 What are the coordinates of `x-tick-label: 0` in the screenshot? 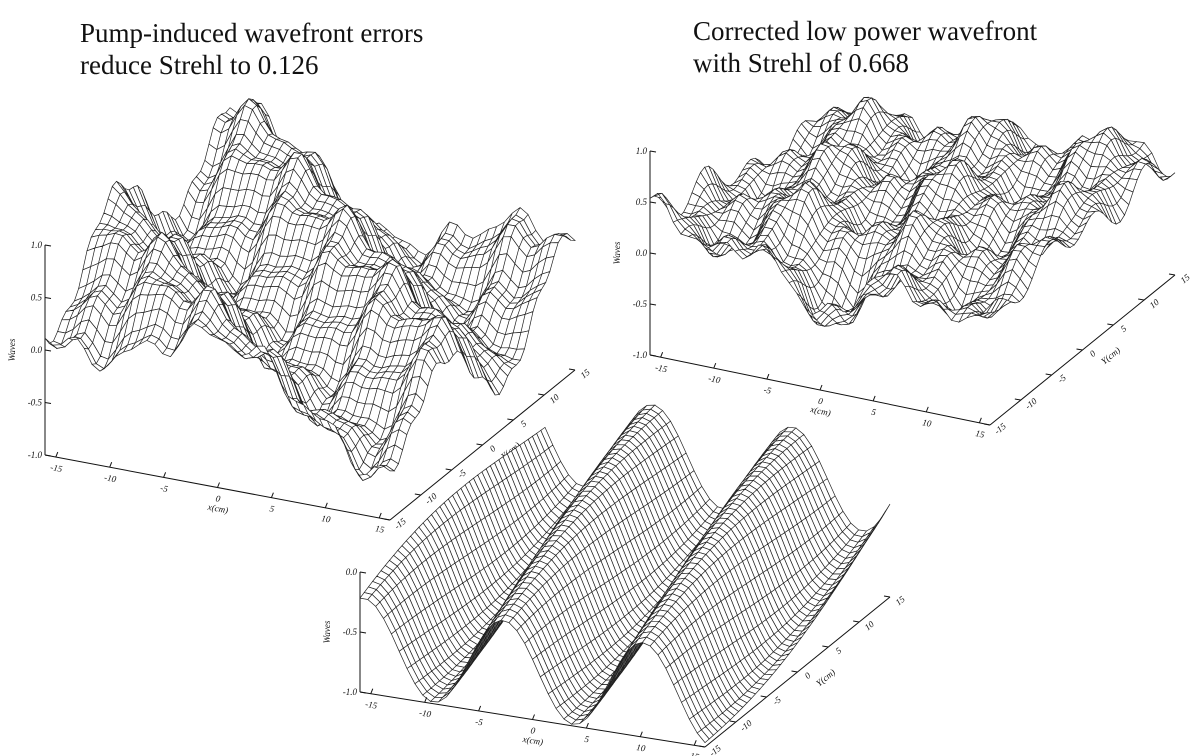 It's located at (820, 401).